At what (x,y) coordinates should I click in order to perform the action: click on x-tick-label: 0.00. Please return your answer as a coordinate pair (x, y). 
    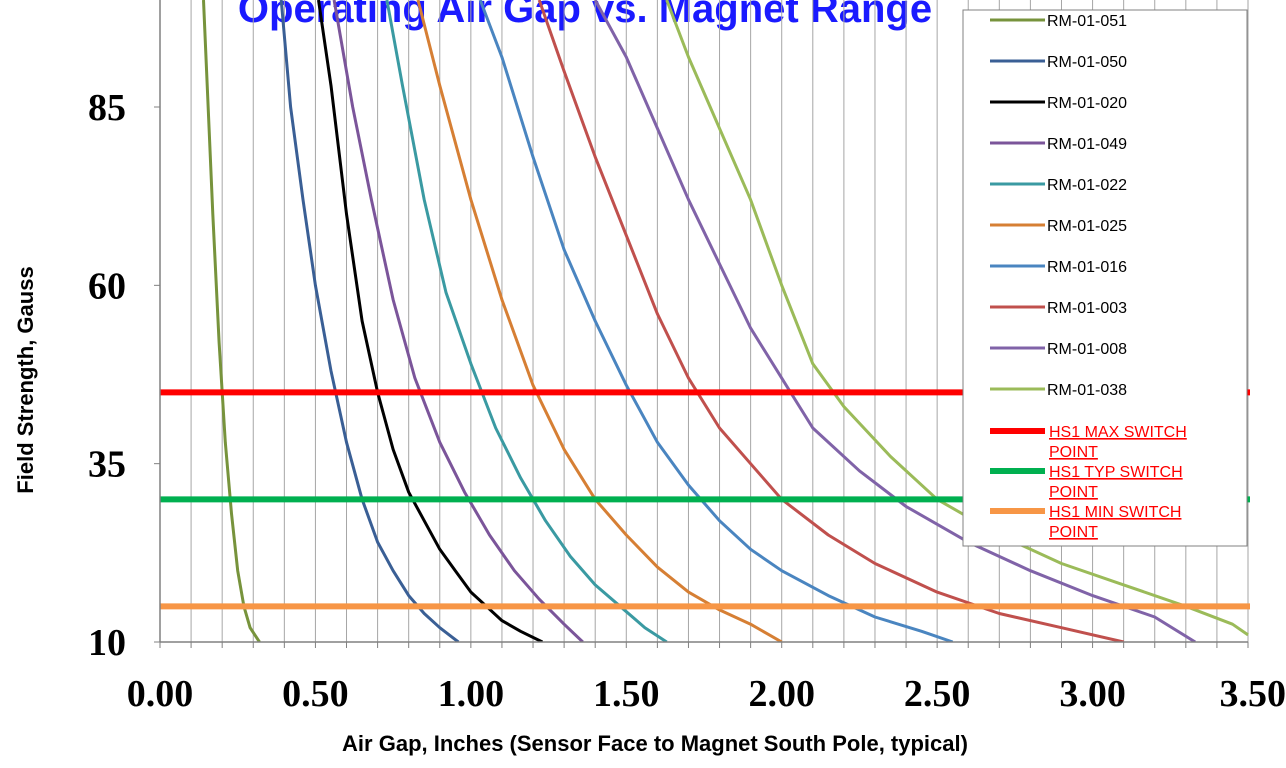
    Looking at the image, I should click on (160, 694).